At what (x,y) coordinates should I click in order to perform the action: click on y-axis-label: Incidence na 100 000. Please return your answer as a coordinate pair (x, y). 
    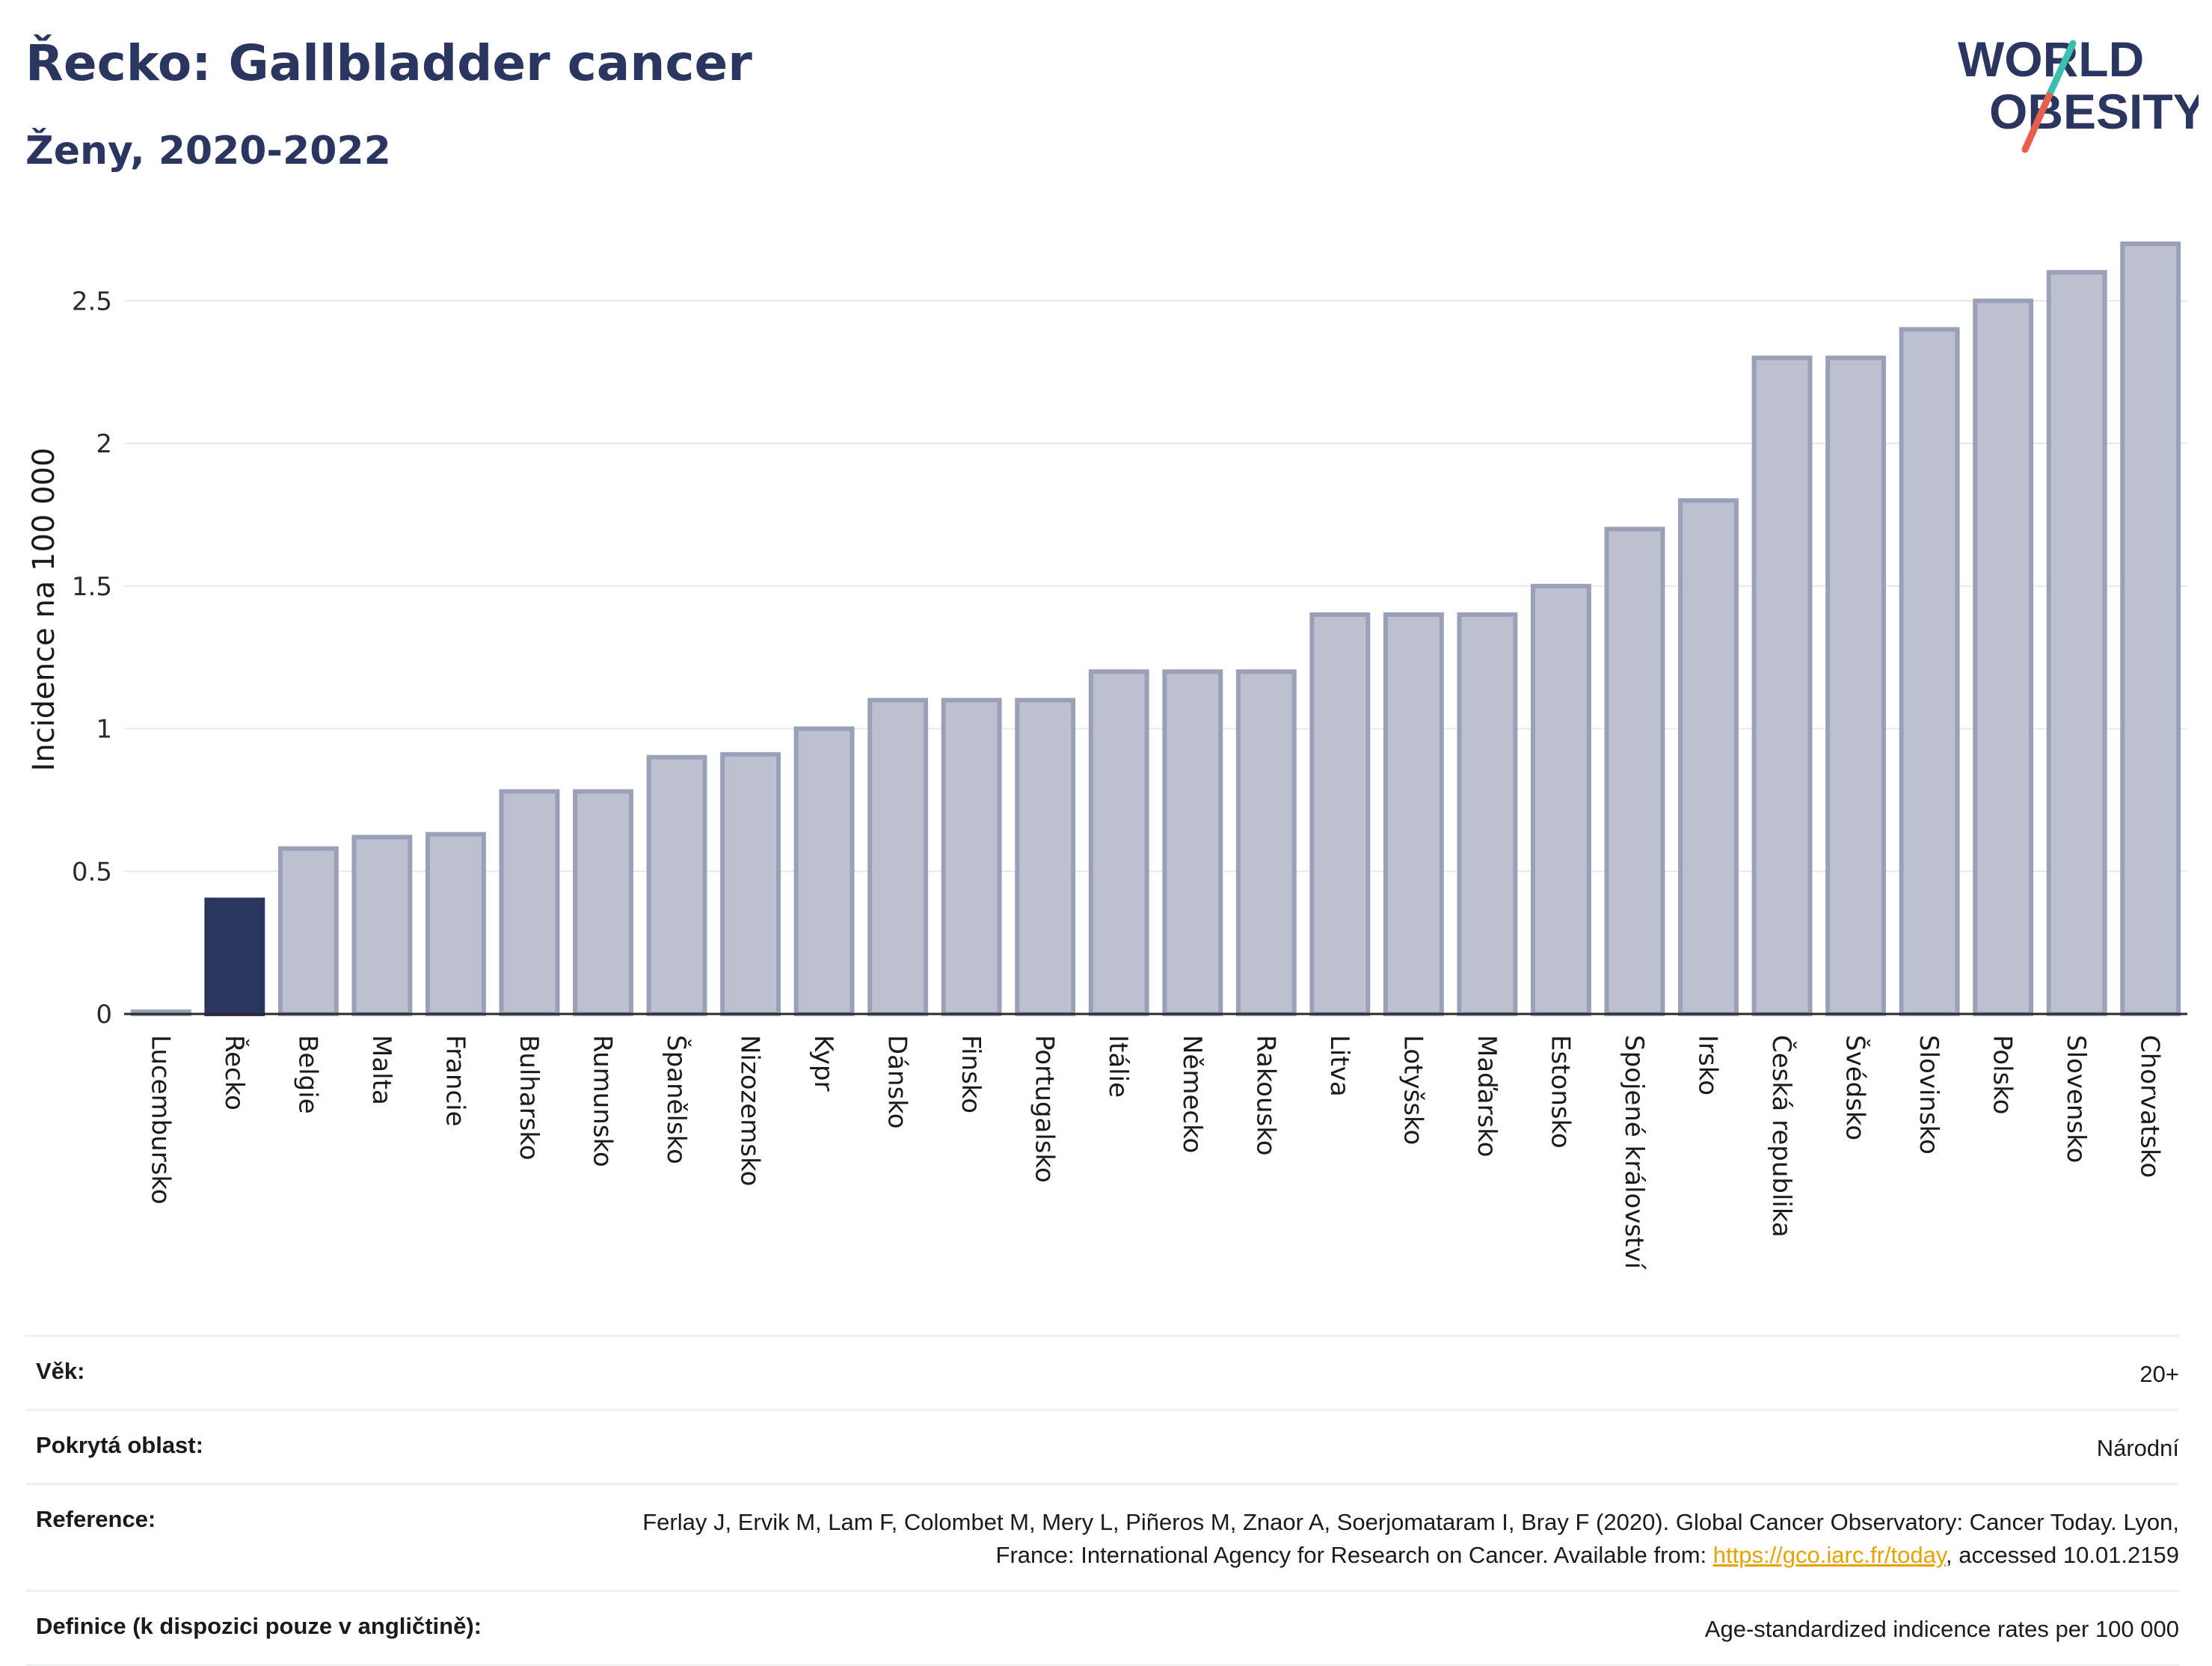
    Looking at the image, I should click on (44, 610).